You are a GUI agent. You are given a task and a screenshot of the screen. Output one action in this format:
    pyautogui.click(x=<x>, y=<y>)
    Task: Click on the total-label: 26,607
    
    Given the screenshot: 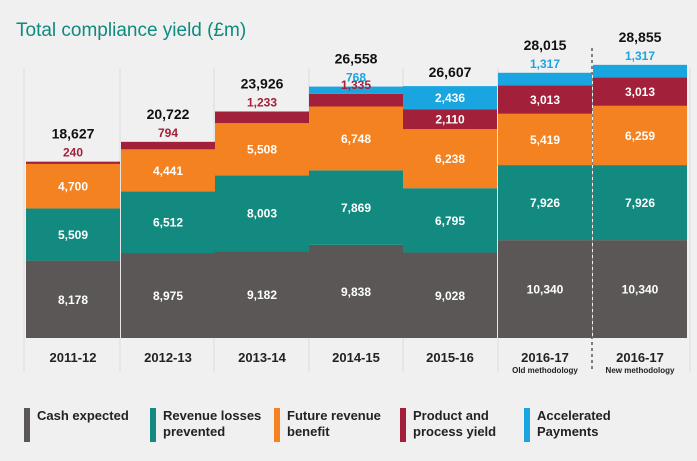 What is the action you would take?
    pyautogui.click(x=450, y=72)
    